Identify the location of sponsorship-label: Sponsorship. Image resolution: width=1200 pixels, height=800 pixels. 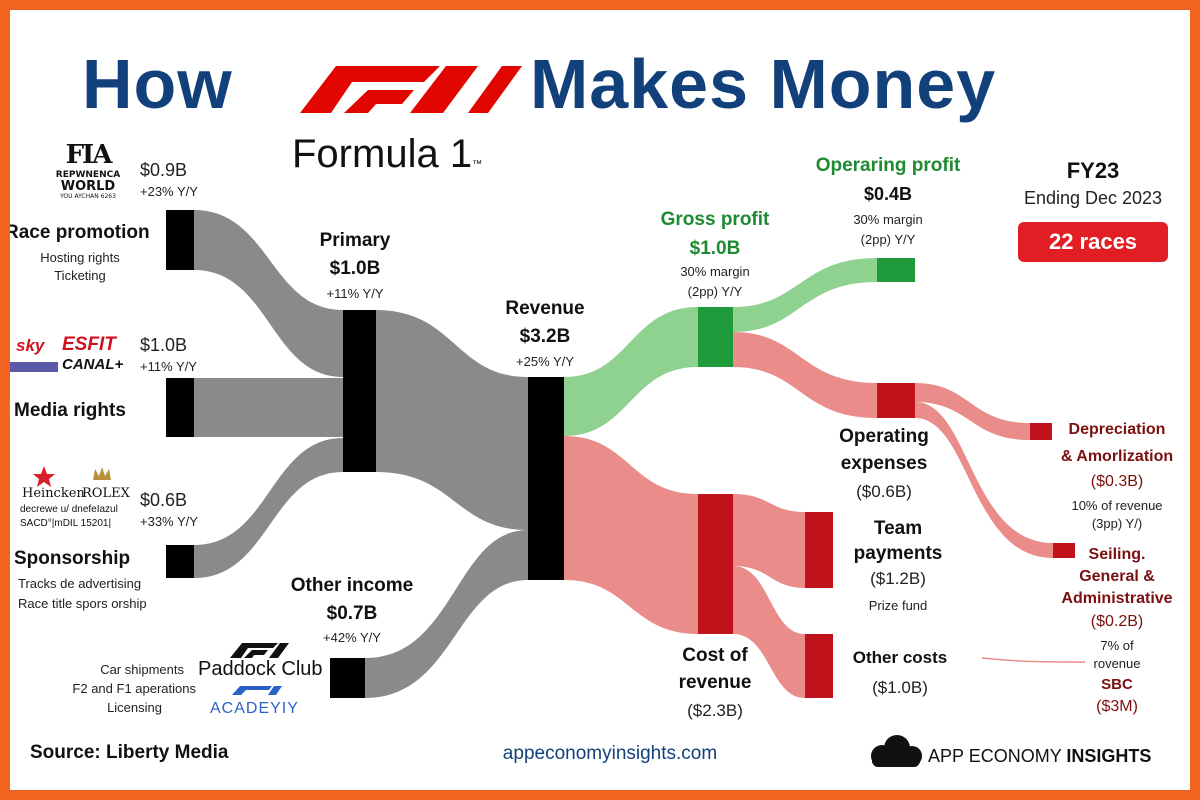
(72, 558).